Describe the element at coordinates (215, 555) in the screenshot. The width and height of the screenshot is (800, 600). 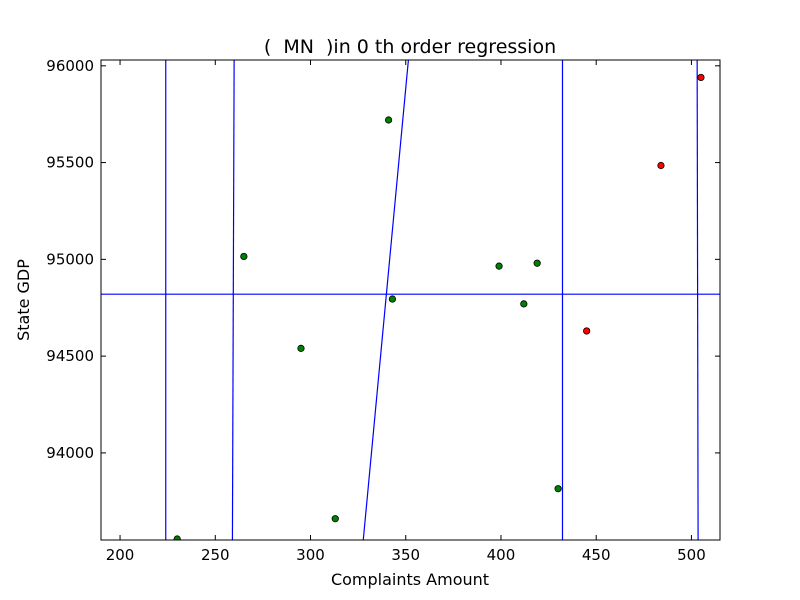
I see `x-tick-label: 250` at that location.